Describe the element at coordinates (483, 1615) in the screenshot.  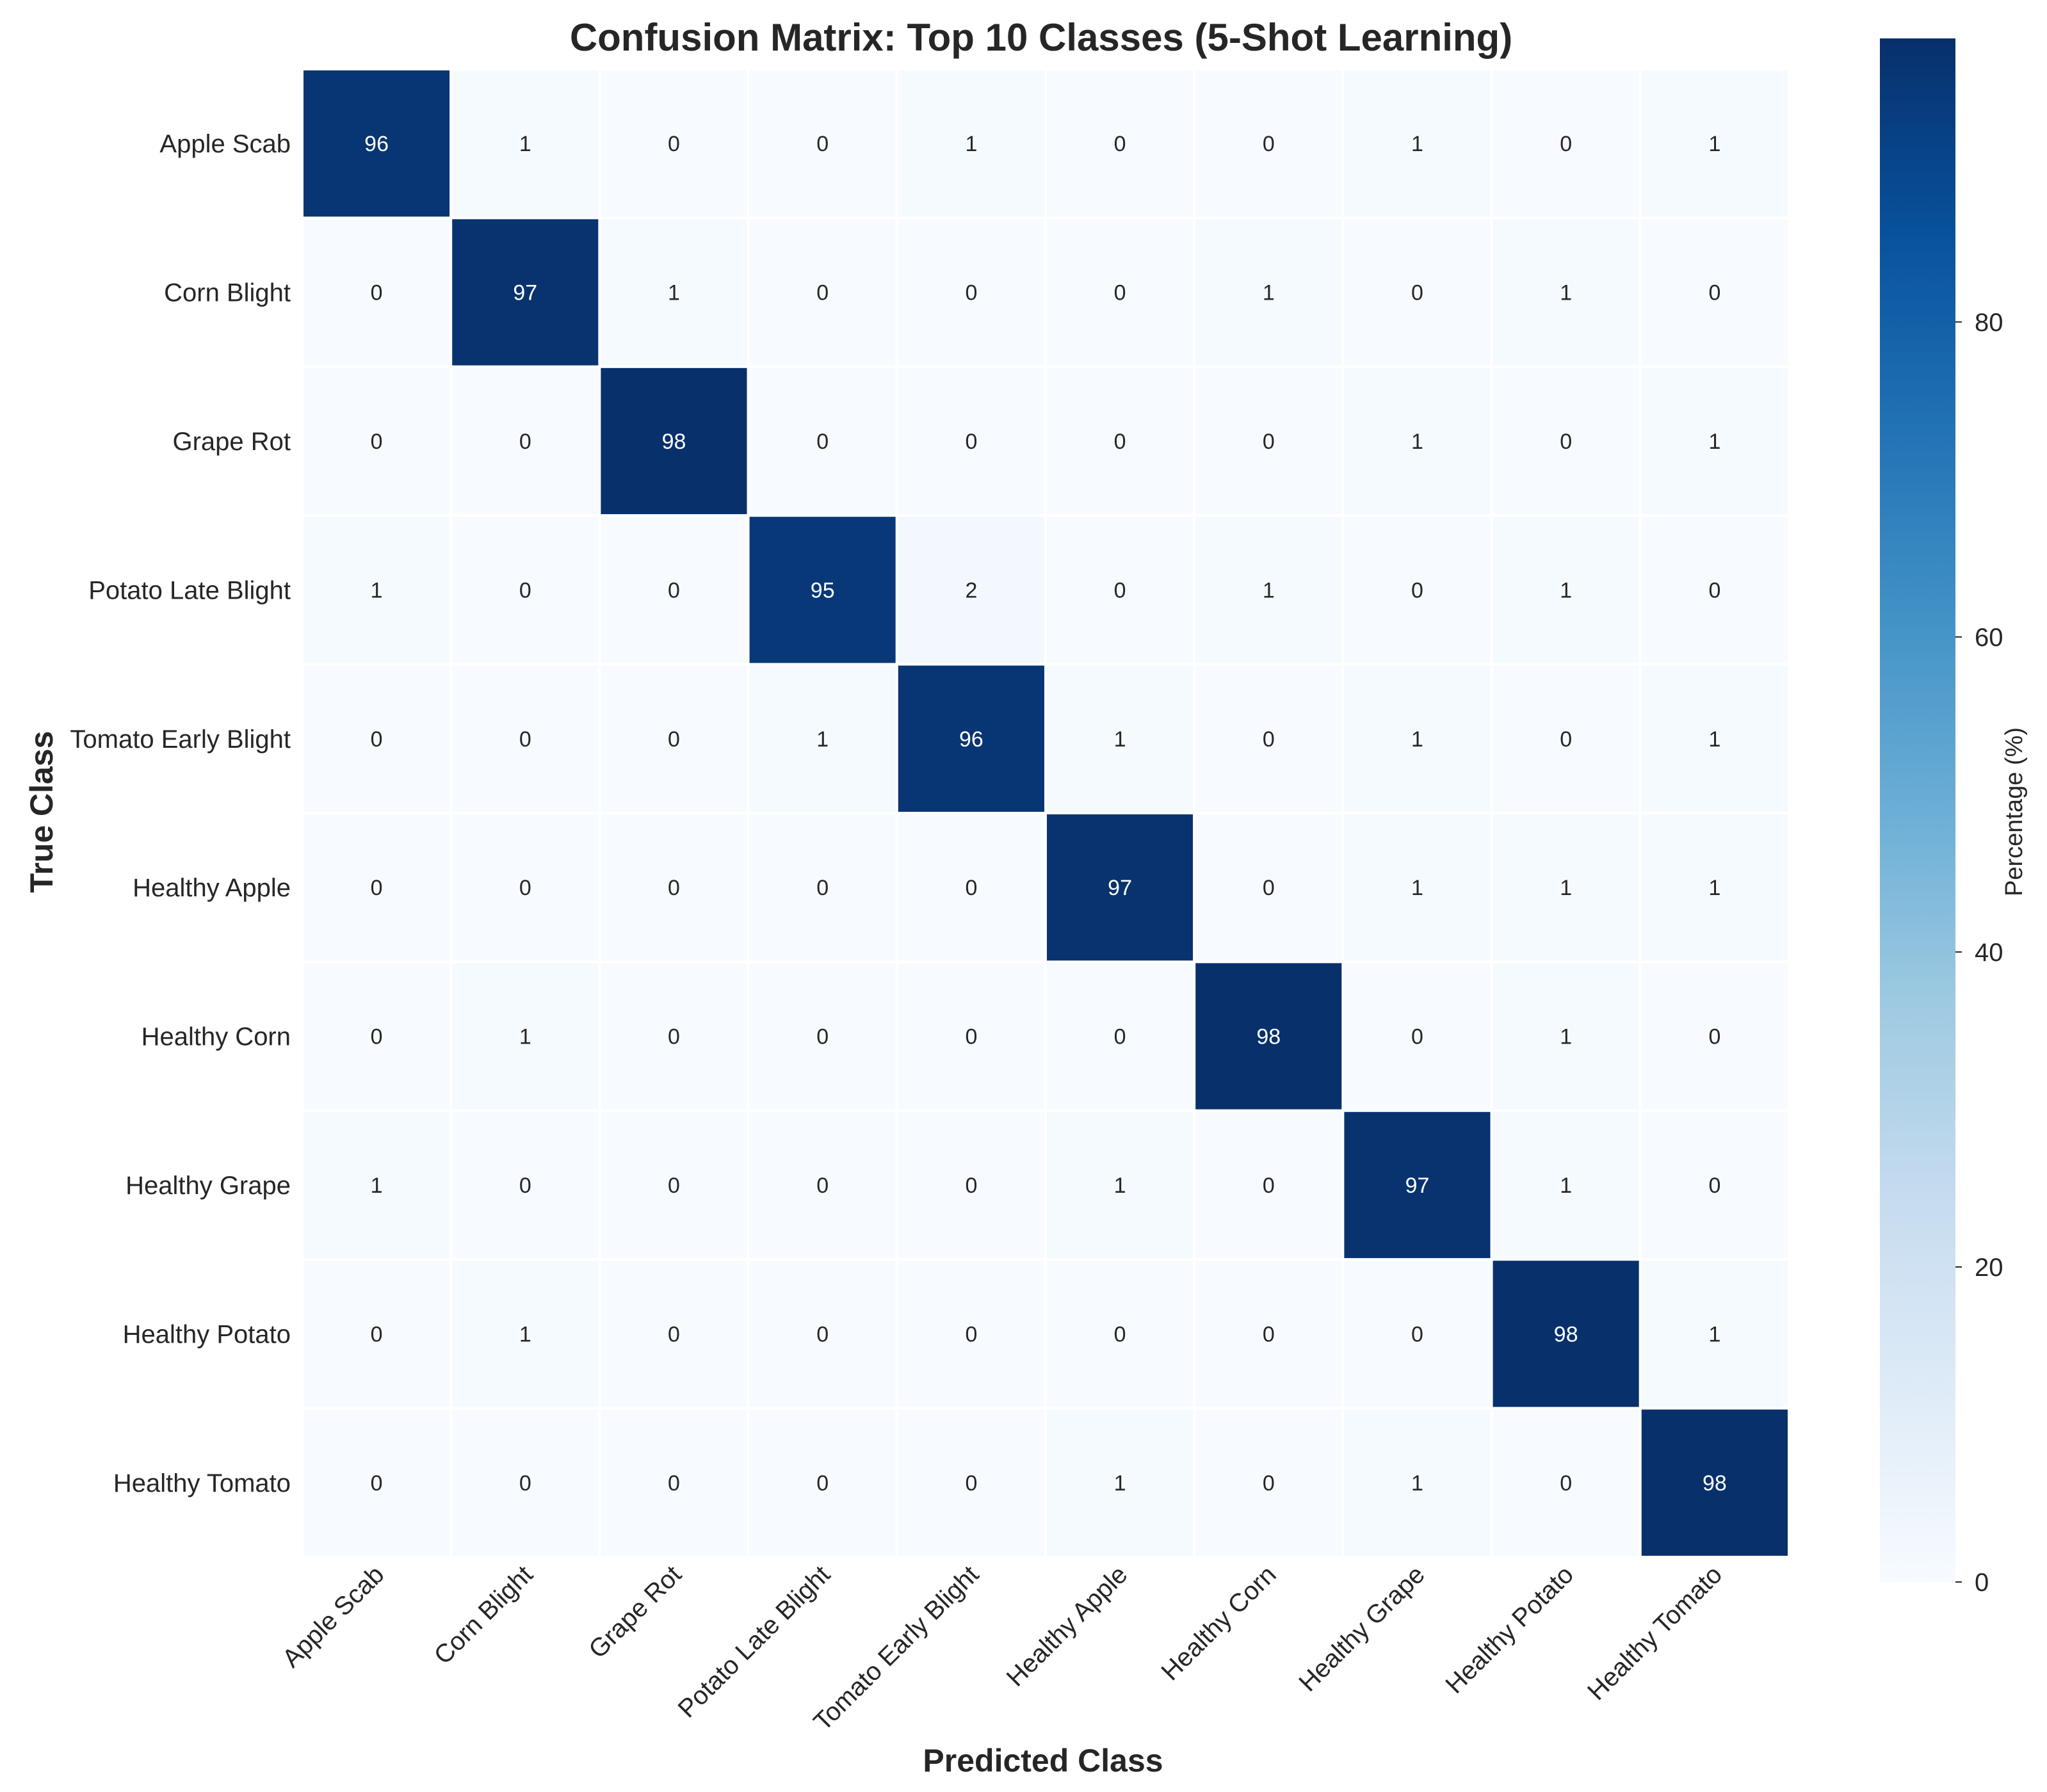
I see `x-tick-label: Corn Blight` at that location.